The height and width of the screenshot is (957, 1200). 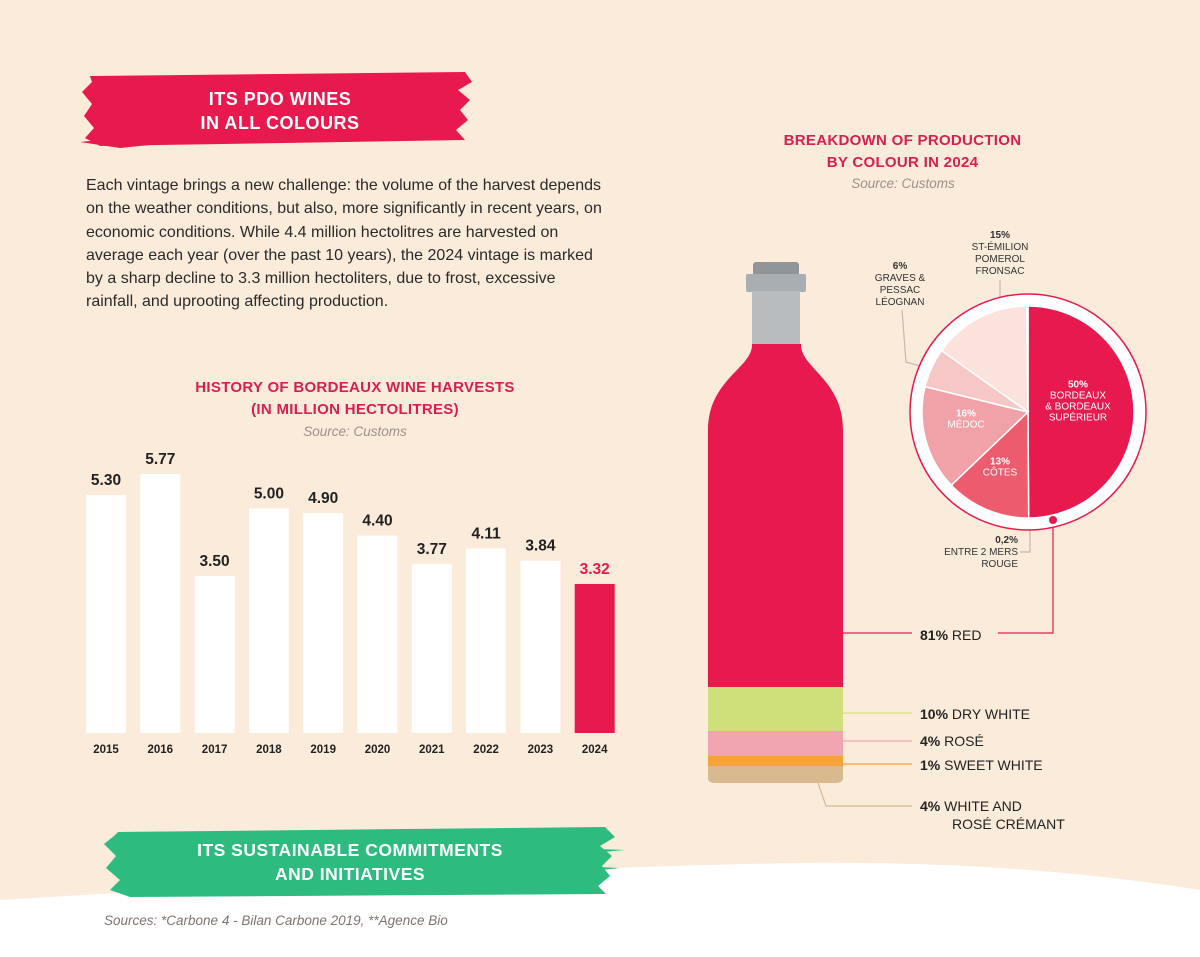 What do you see at coordinates (268, 620) in the screenshot?
I see `bar-2018` at bounding box center [268, 620].